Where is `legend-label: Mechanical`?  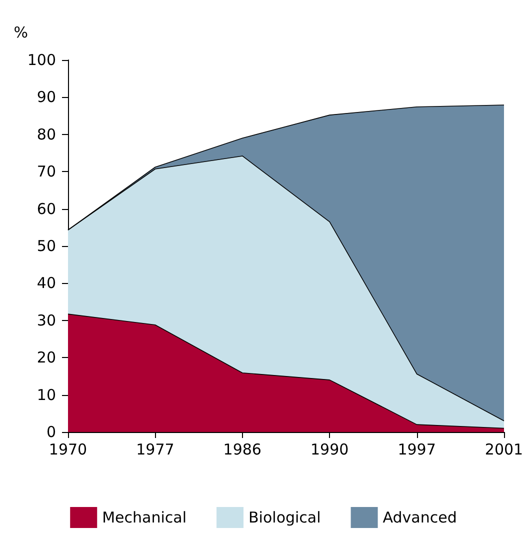 legend-label: Mechanical is located at coordinates (144, 517).